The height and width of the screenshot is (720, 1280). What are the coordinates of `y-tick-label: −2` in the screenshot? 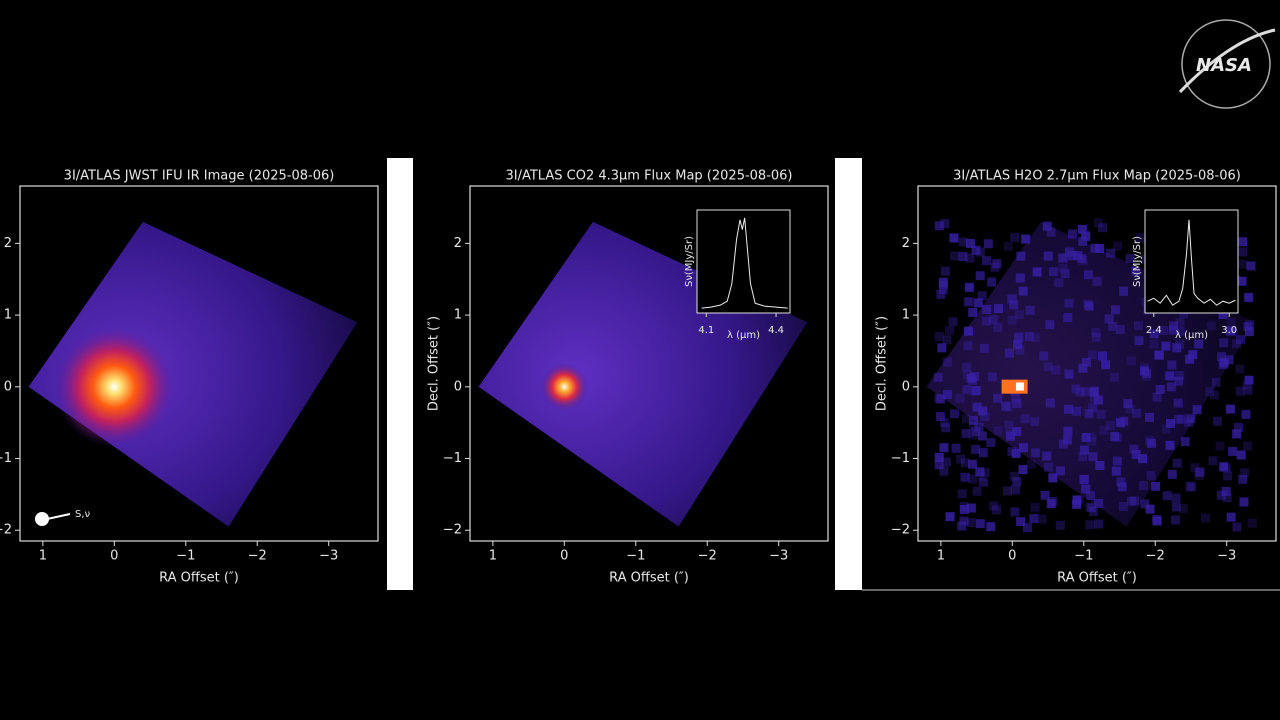 It's located at (452, 530).